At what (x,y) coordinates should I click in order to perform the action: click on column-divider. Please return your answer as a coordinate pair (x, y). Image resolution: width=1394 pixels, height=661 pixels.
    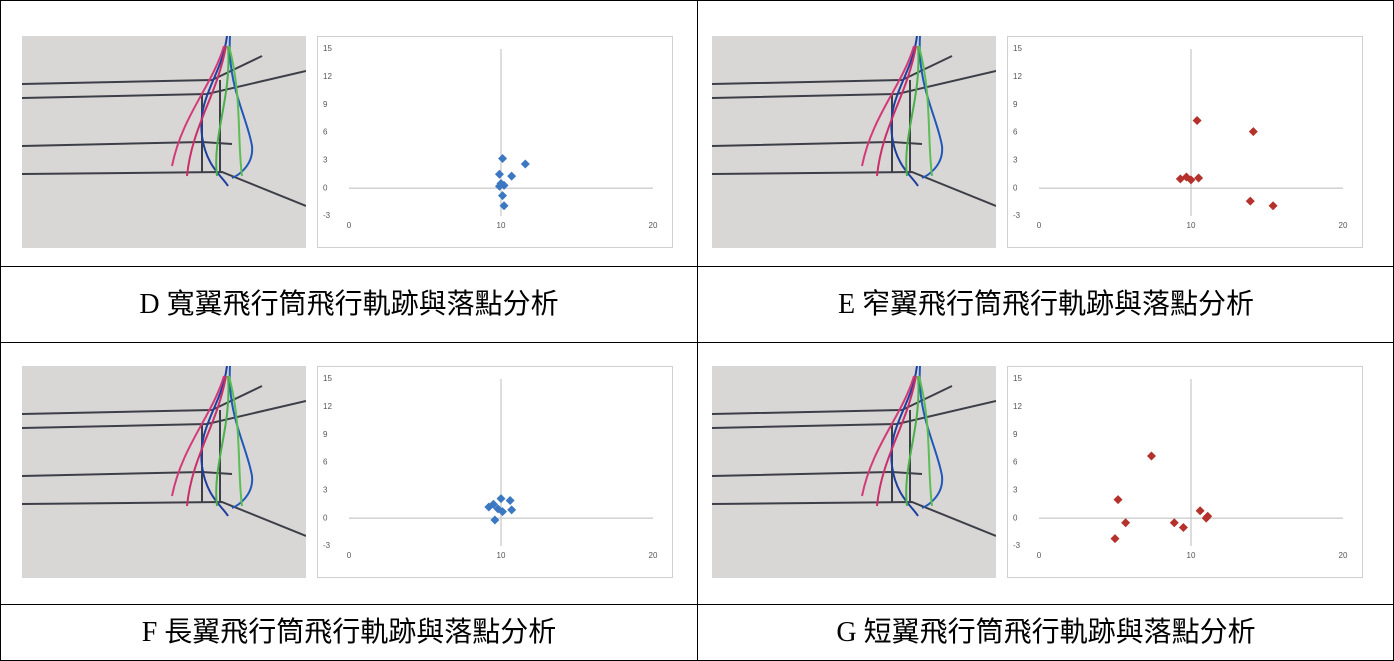
    Looking at the image, I should click on (697, 330).